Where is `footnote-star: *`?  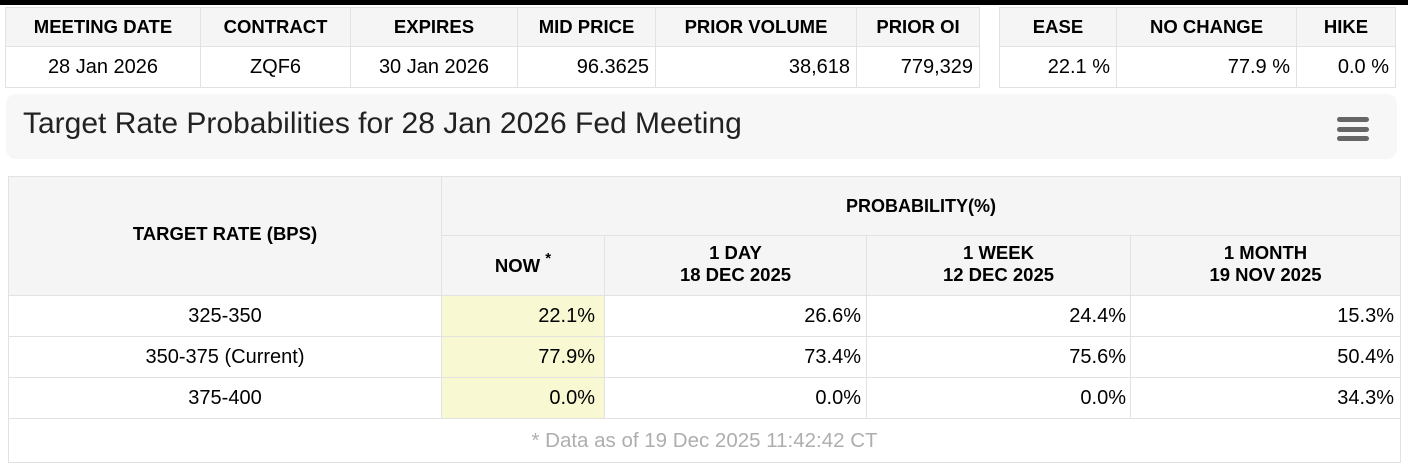 footnote-star: * is located at coordinates (548, 258).